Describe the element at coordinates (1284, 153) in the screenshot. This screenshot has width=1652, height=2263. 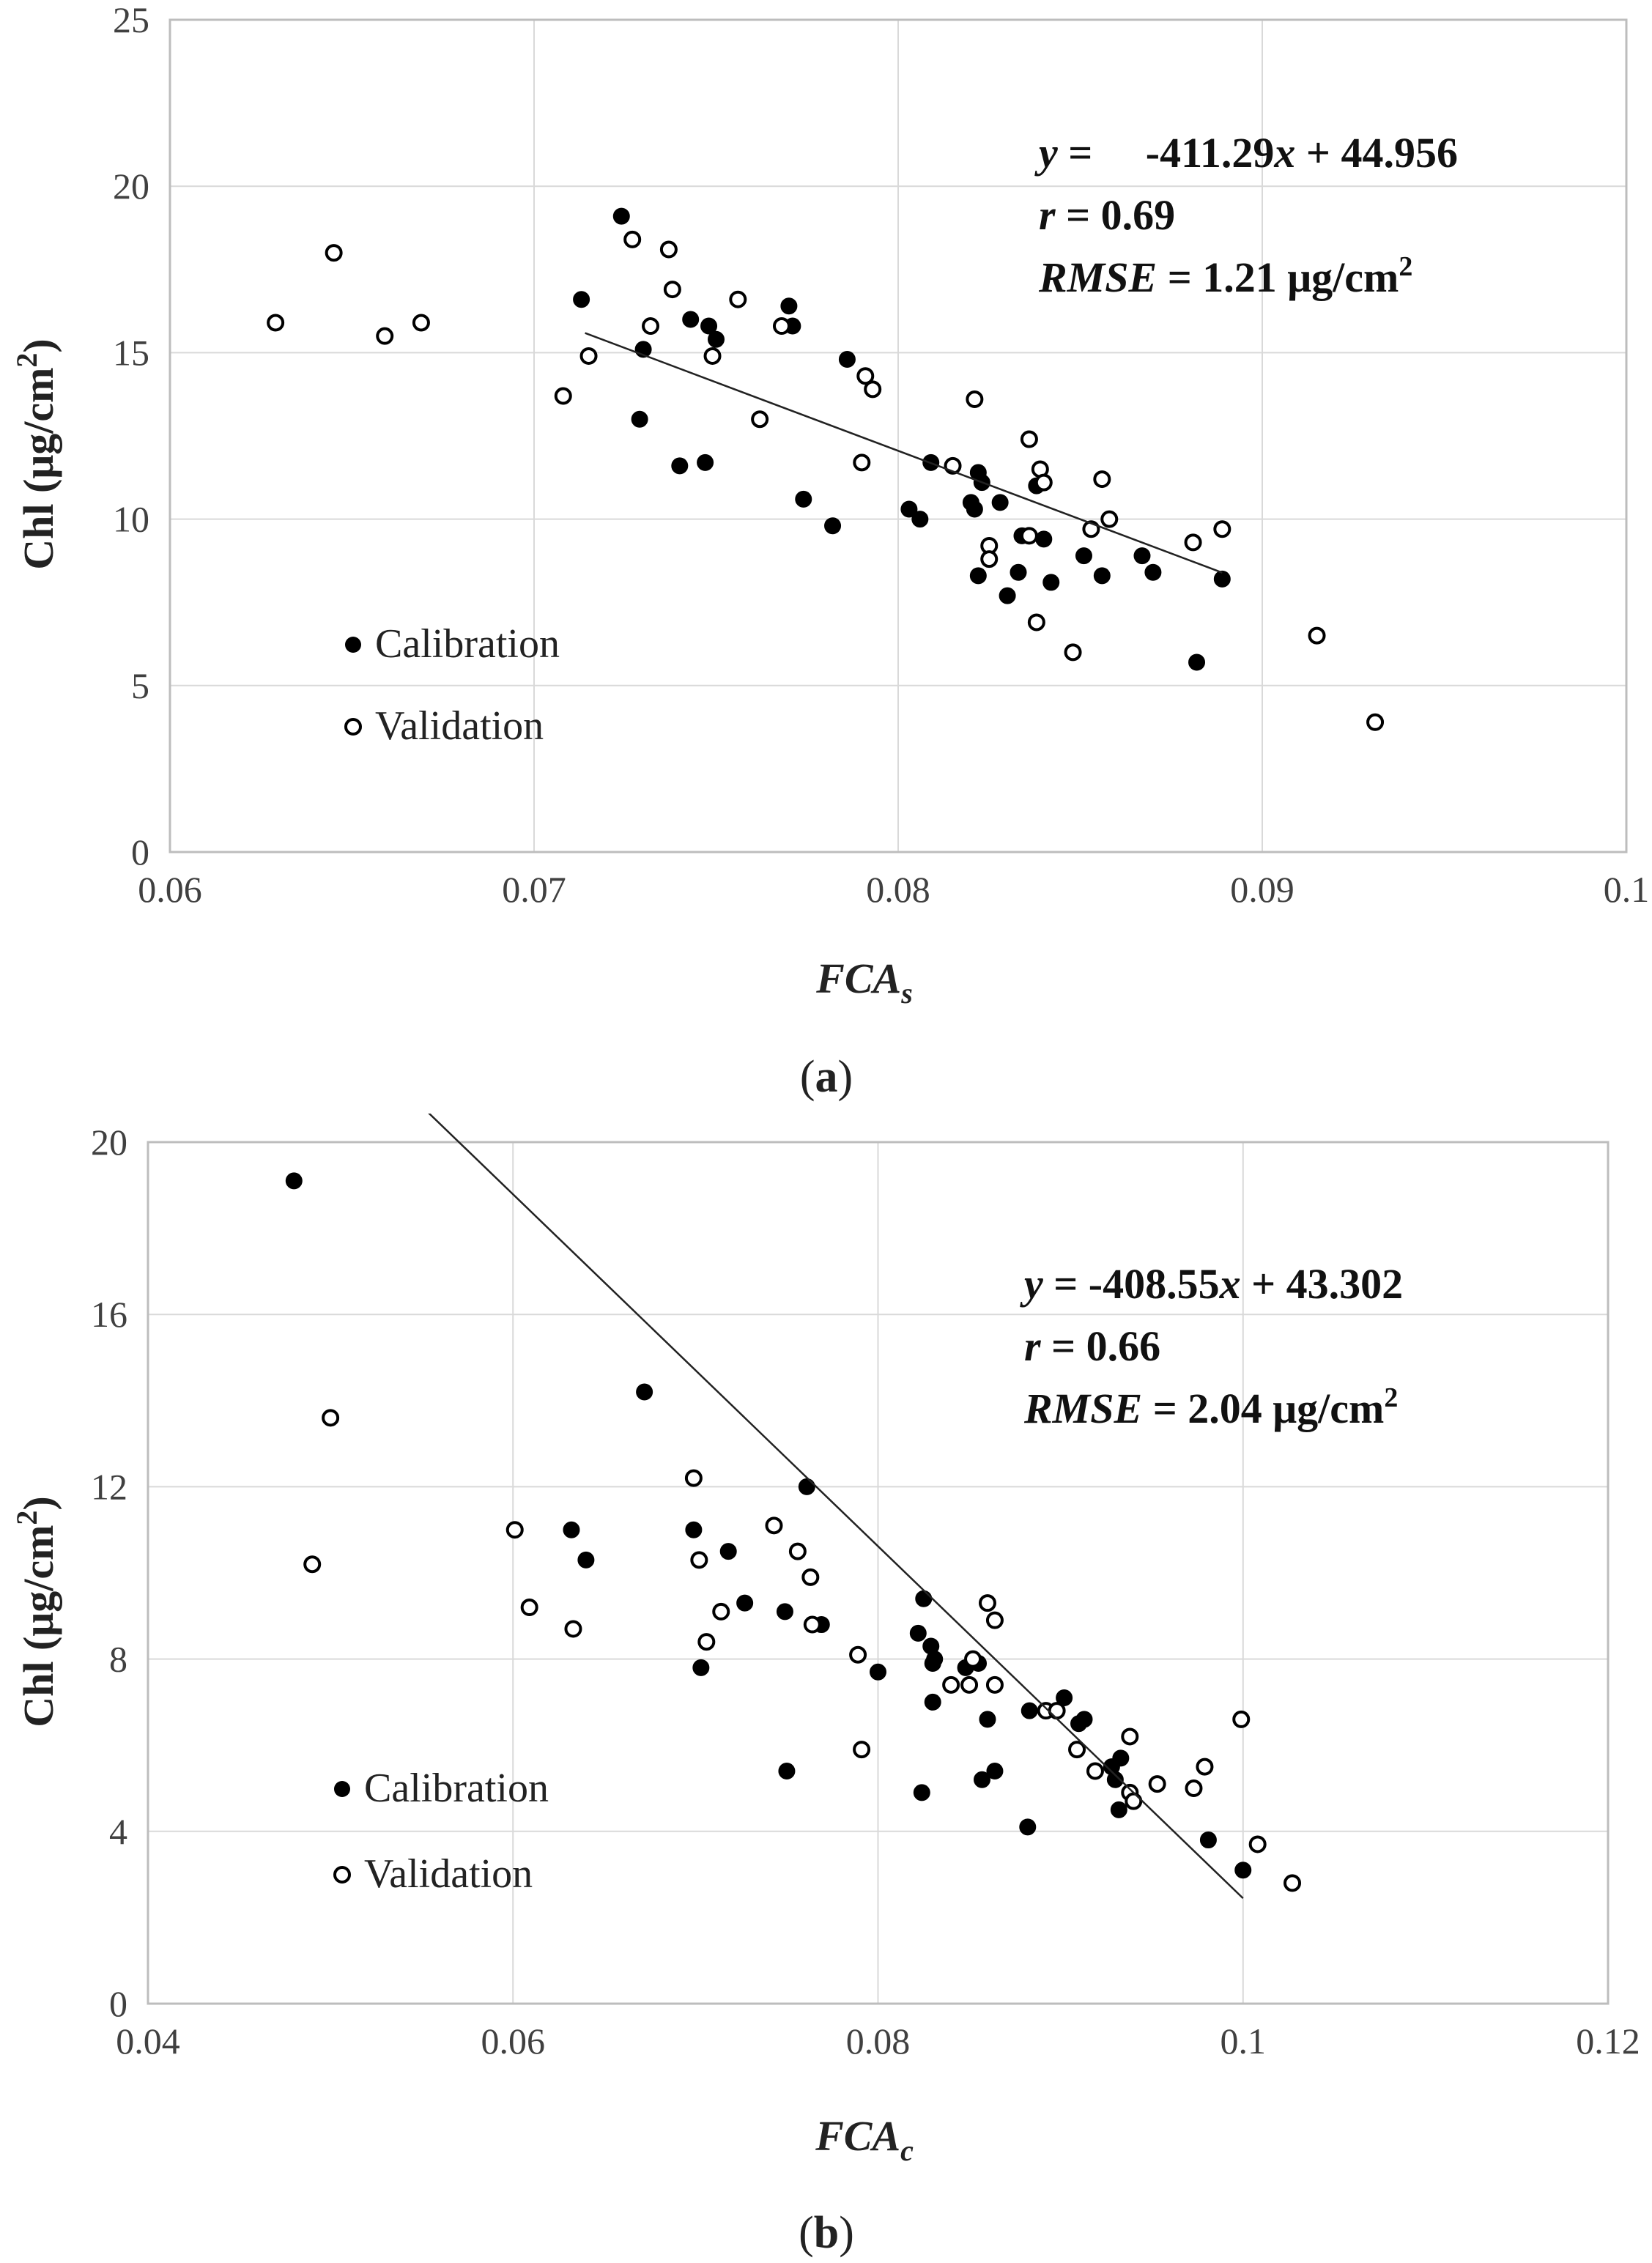
I see `chart-a-eq-x: x` at that location.